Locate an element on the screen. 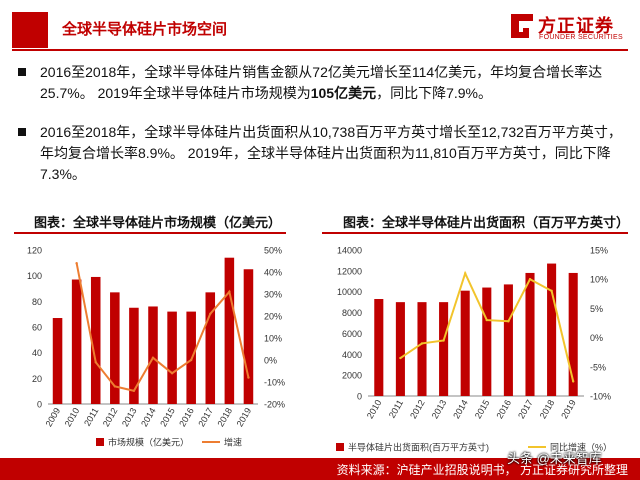 The height and width of the screenshot is (480, 640). y-tick-right-label: -5% is located at coordinates (598, 367).